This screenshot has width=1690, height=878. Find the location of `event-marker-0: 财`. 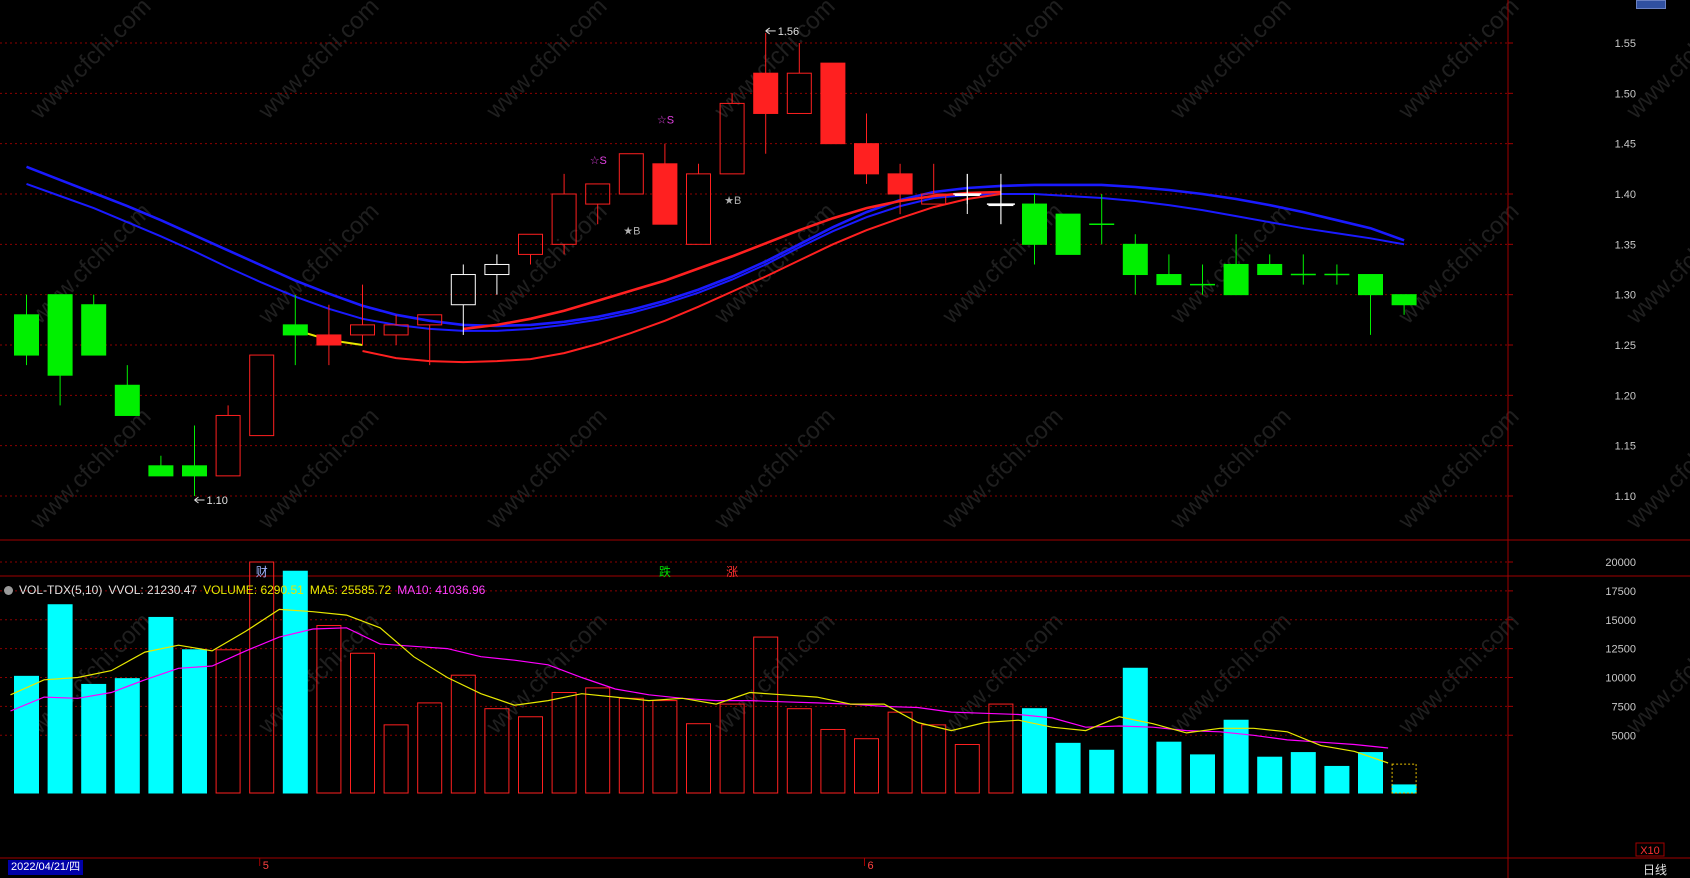

event-marker-0: 财 is located at coordinates (262, 572).